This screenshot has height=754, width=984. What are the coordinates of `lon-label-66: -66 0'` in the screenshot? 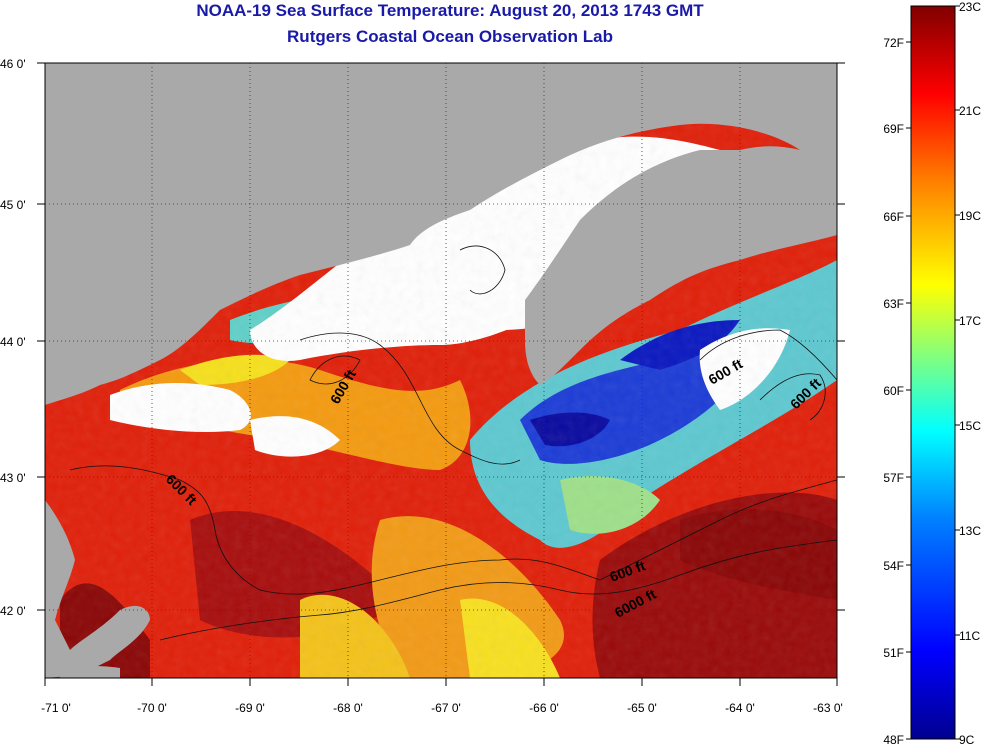 It's located at (544, 708).